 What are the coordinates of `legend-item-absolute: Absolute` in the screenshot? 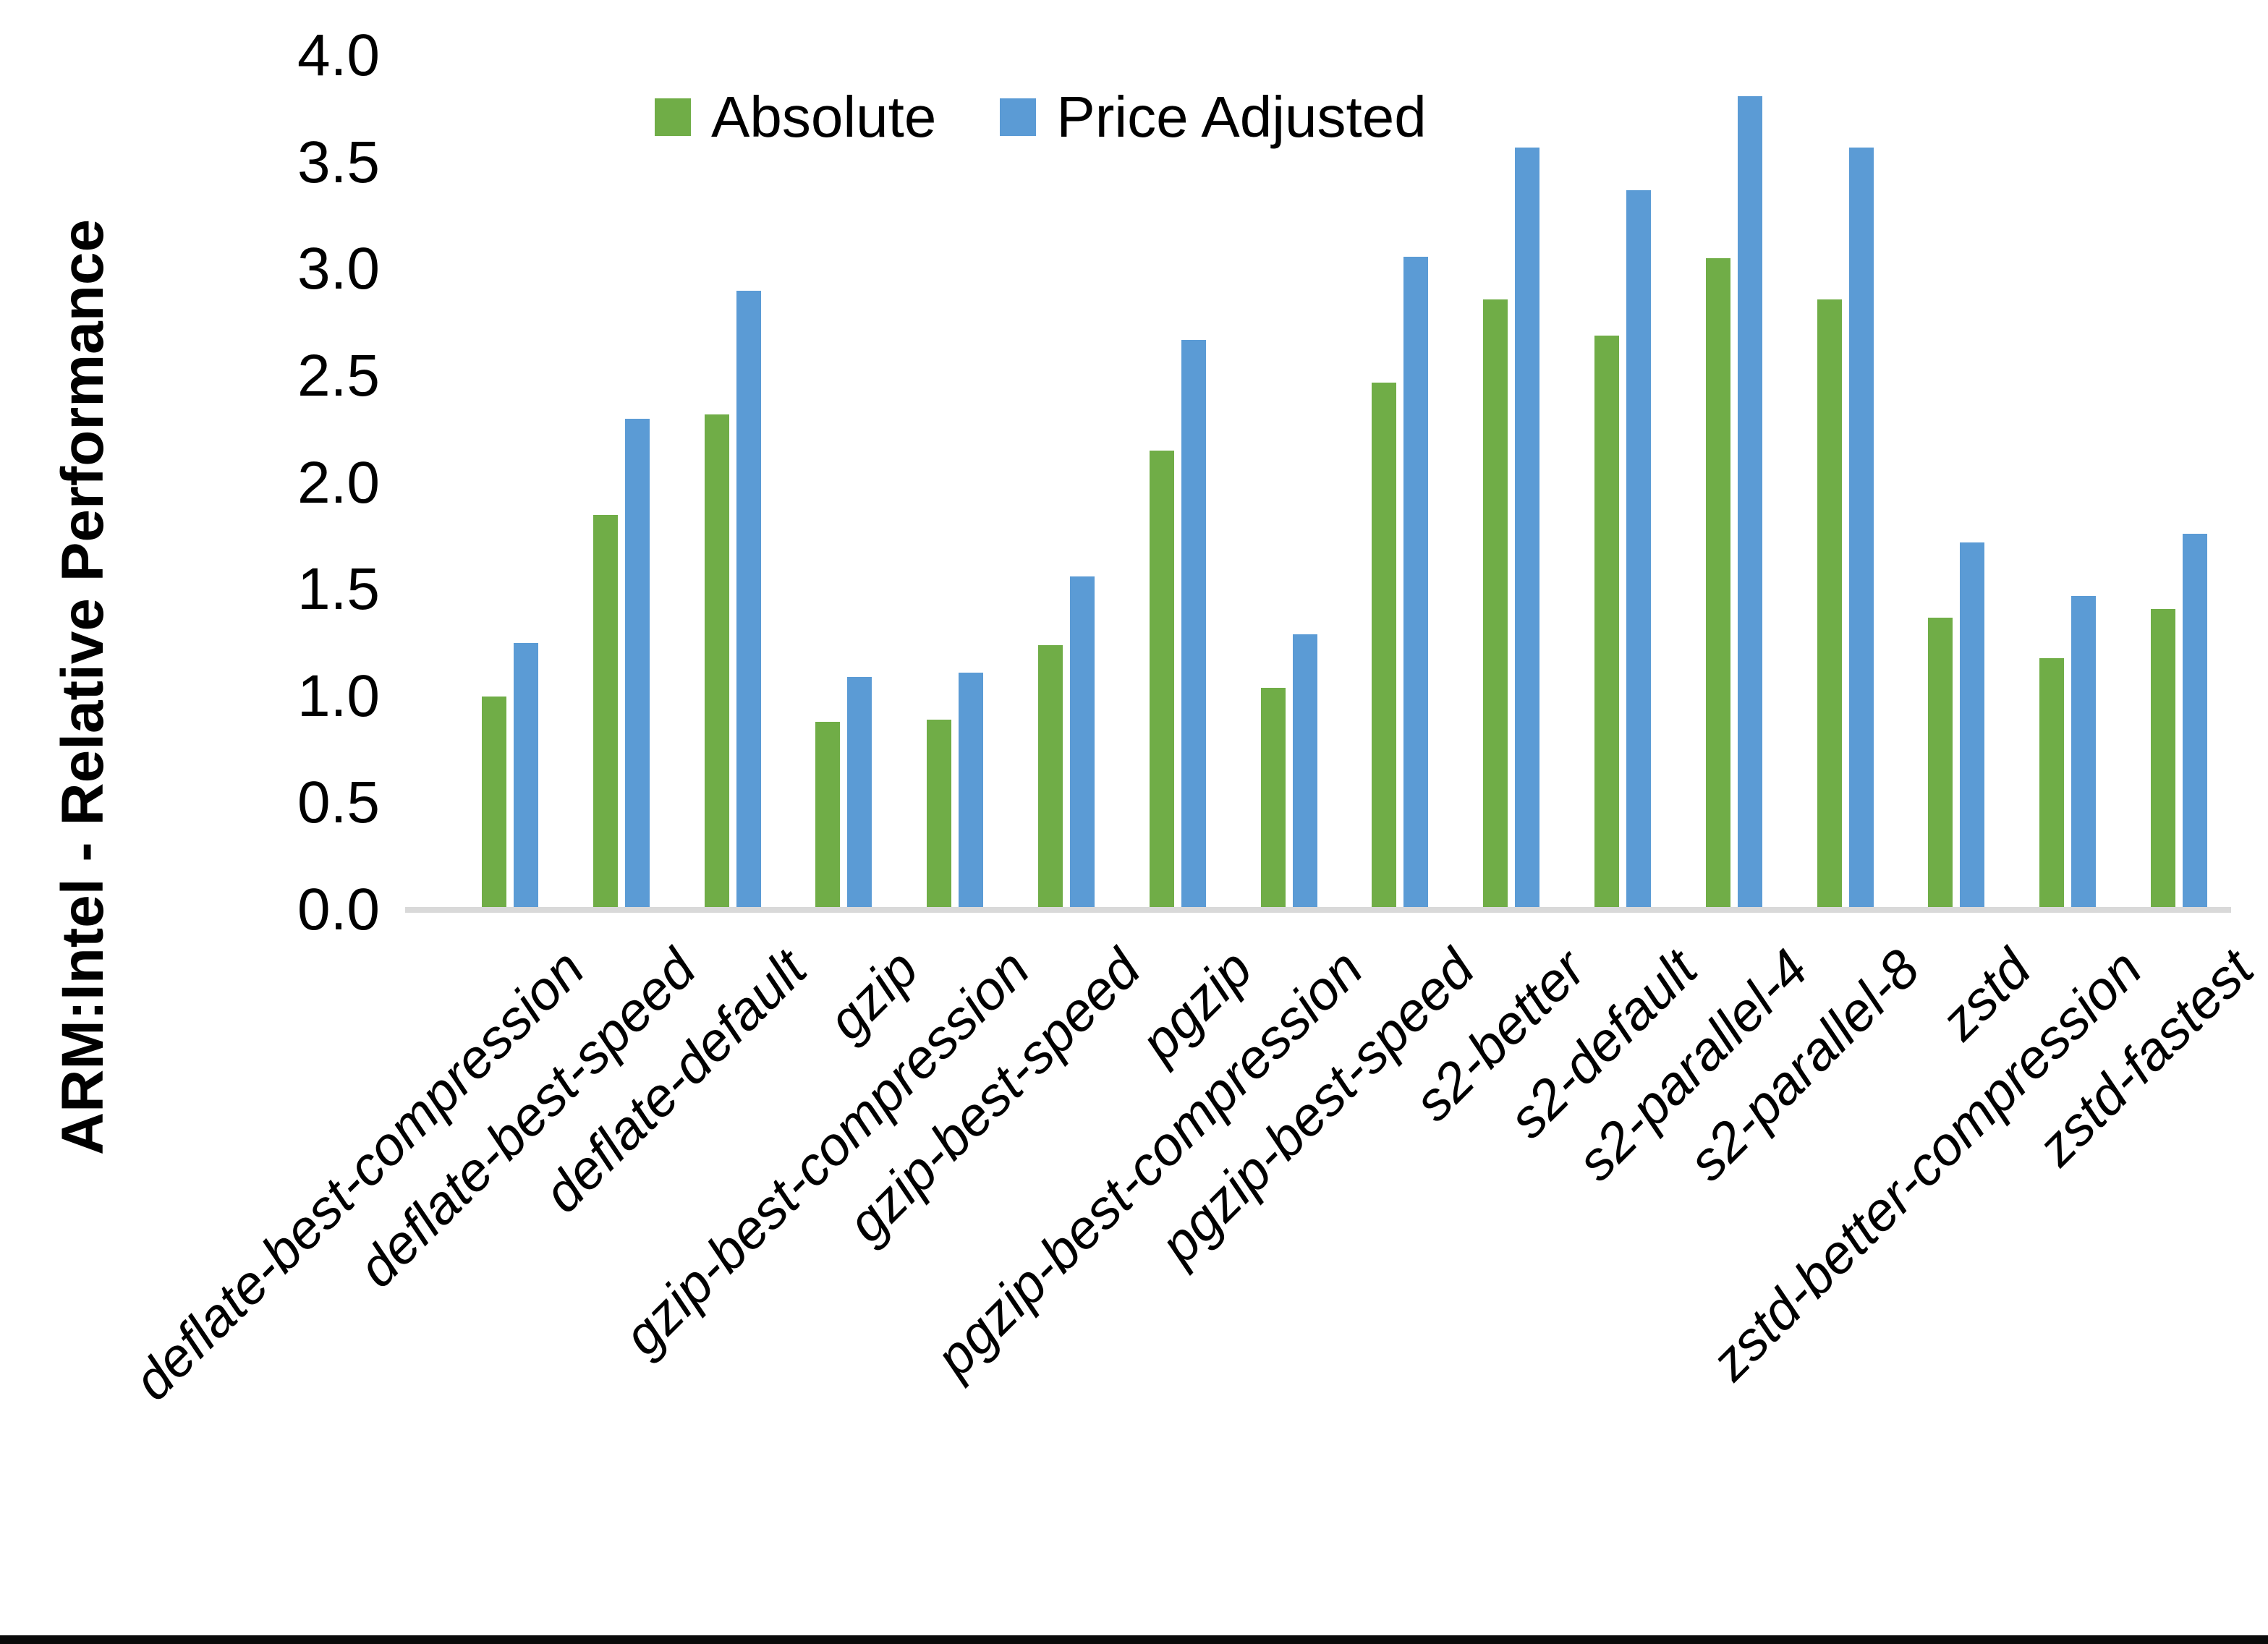 It's located at (796, 117).